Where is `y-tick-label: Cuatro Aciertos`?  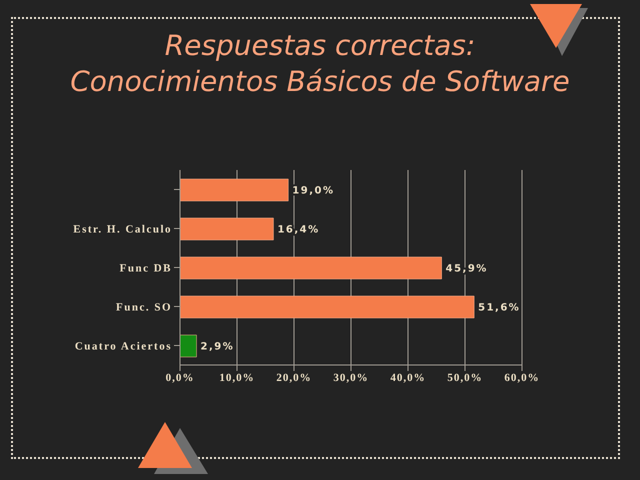
y-tick-label: Cuatro Aciertos is located at coordinates (123, 346).